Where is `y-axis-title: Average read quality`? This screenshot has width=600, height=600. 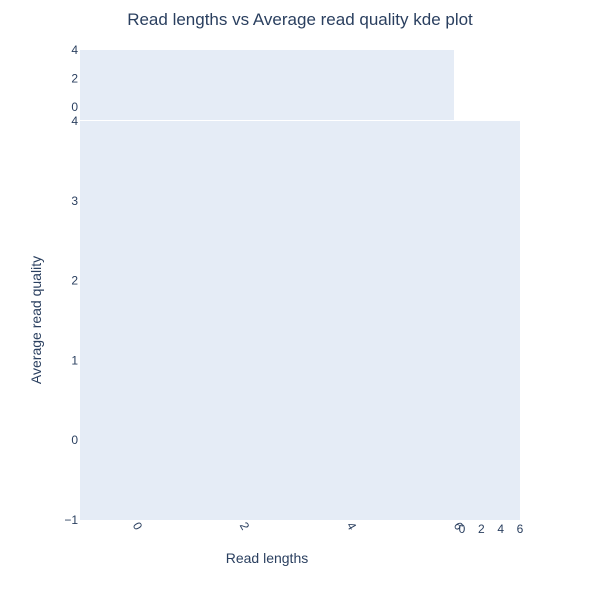
y-axis-title: Average read quality is located at coordinates (36, 320).